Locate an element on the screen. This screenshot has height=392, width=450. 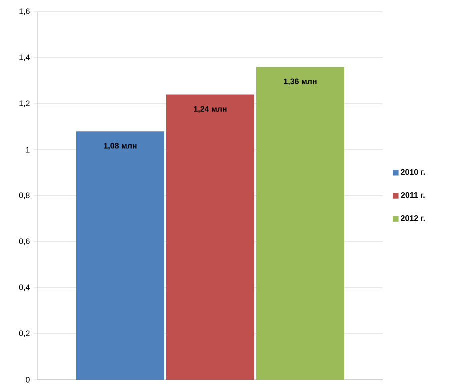
y-tick-label: 0,2 is located at coordinates (24, 334).